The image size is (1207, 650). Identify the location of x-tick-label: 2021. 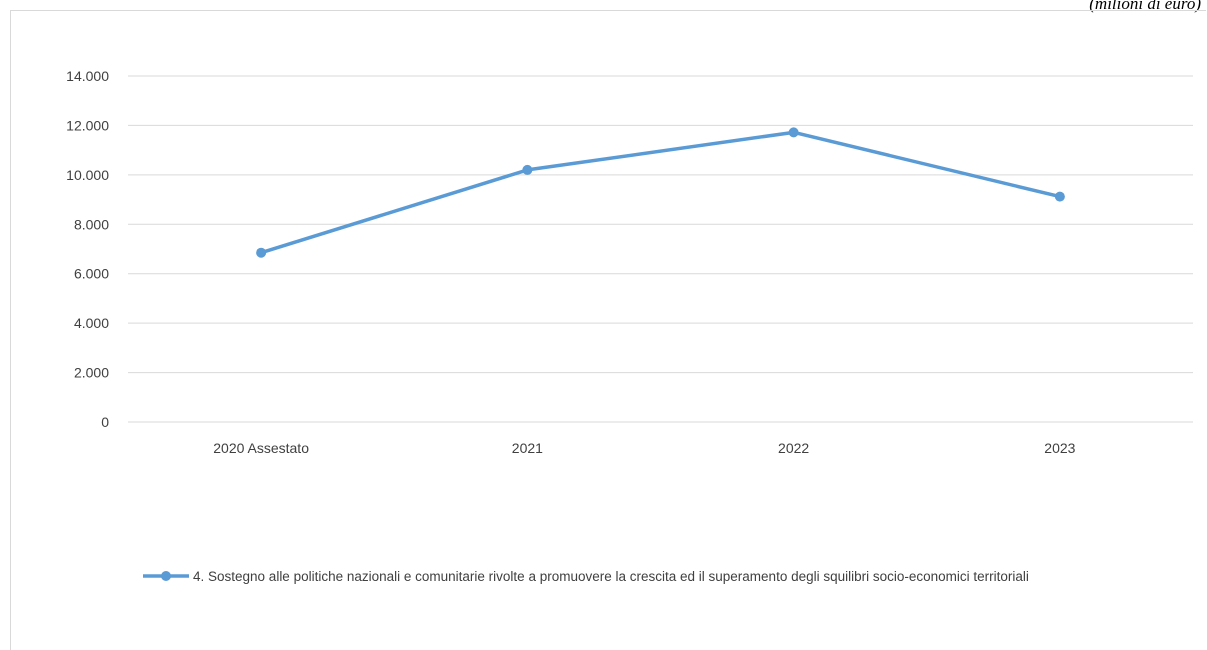
(527, 448).